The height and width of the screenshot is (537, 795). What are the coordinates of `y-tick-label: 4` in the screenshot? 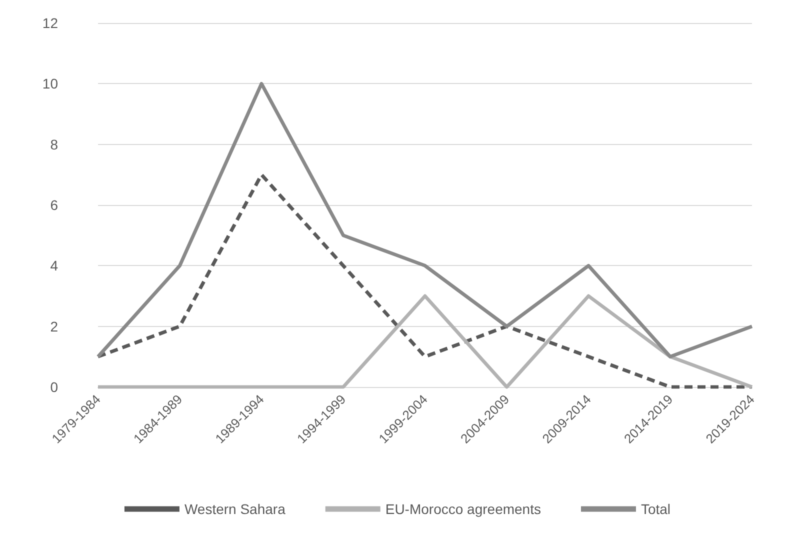 It's located at (54, 266).